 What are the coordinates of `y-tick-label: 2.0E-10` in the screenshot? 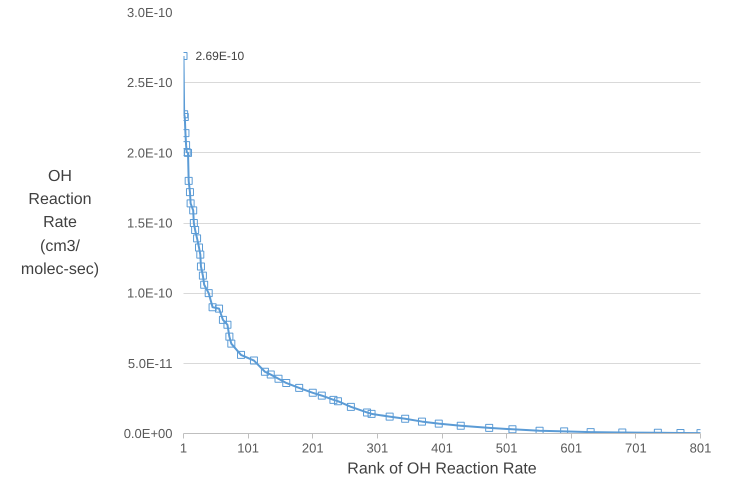 It's located at (149, 152).